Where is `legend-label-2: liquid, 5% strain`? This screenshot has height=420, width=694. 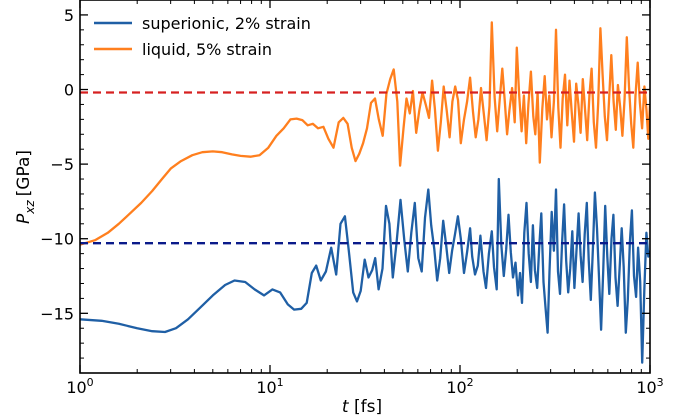
legend-label-2: liquid, 5% strain is located at coordinates (207, 49).